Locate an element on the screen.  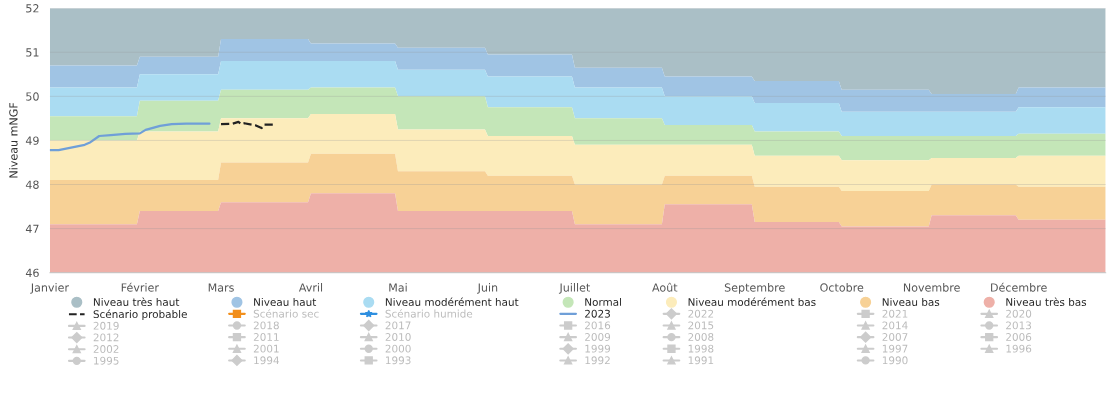
legend-label: Niveau modérément bas is located at coordinates (752, 301).